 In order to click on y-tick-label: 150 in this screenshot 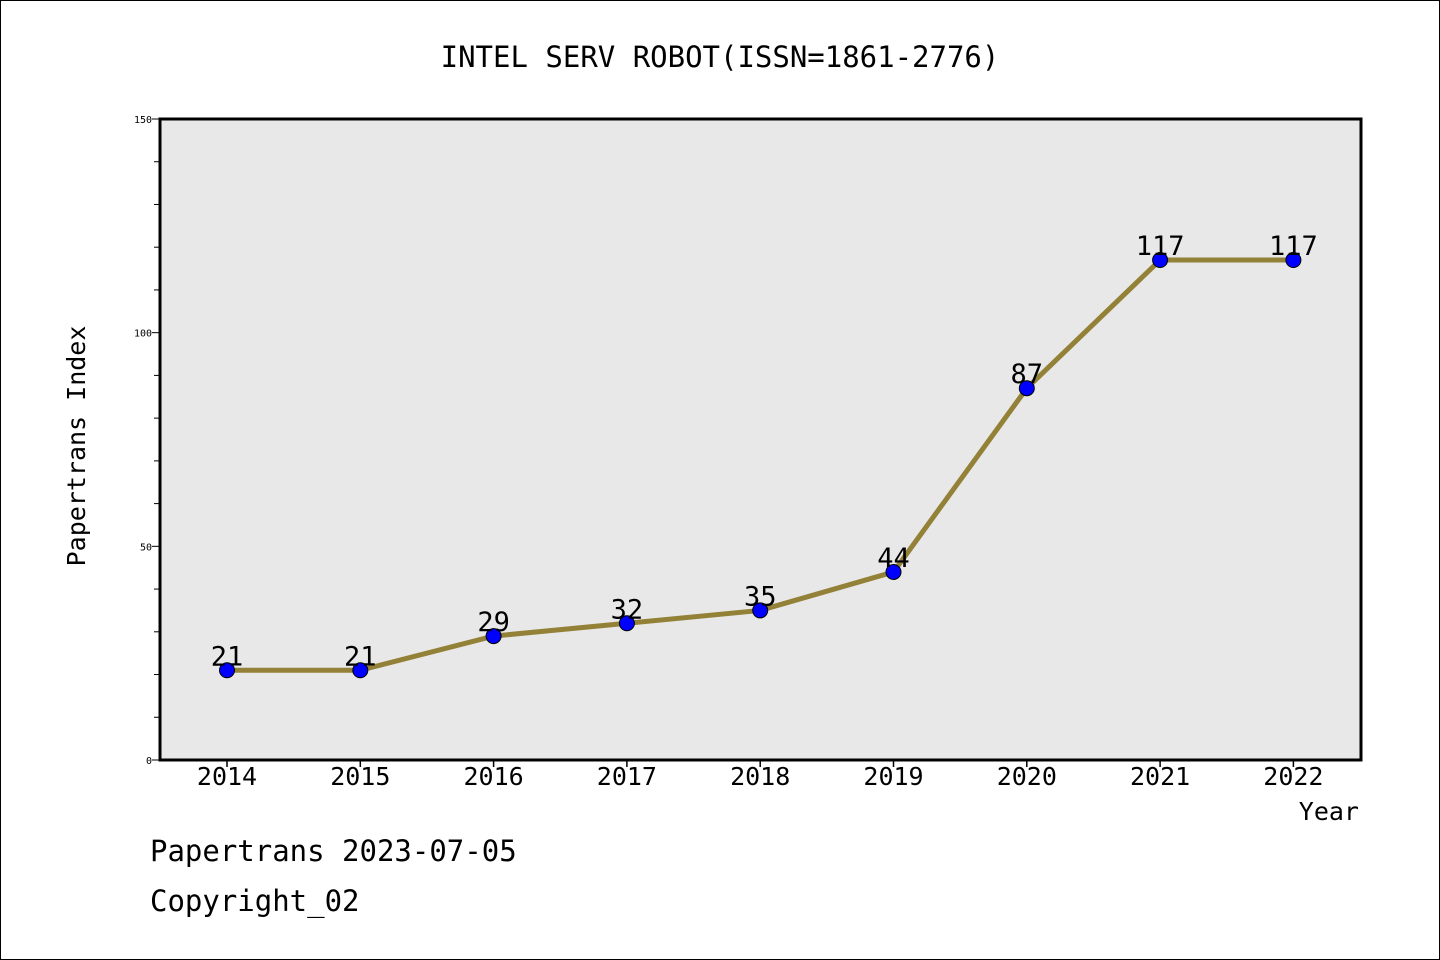, I will do `click(143, 120)`.